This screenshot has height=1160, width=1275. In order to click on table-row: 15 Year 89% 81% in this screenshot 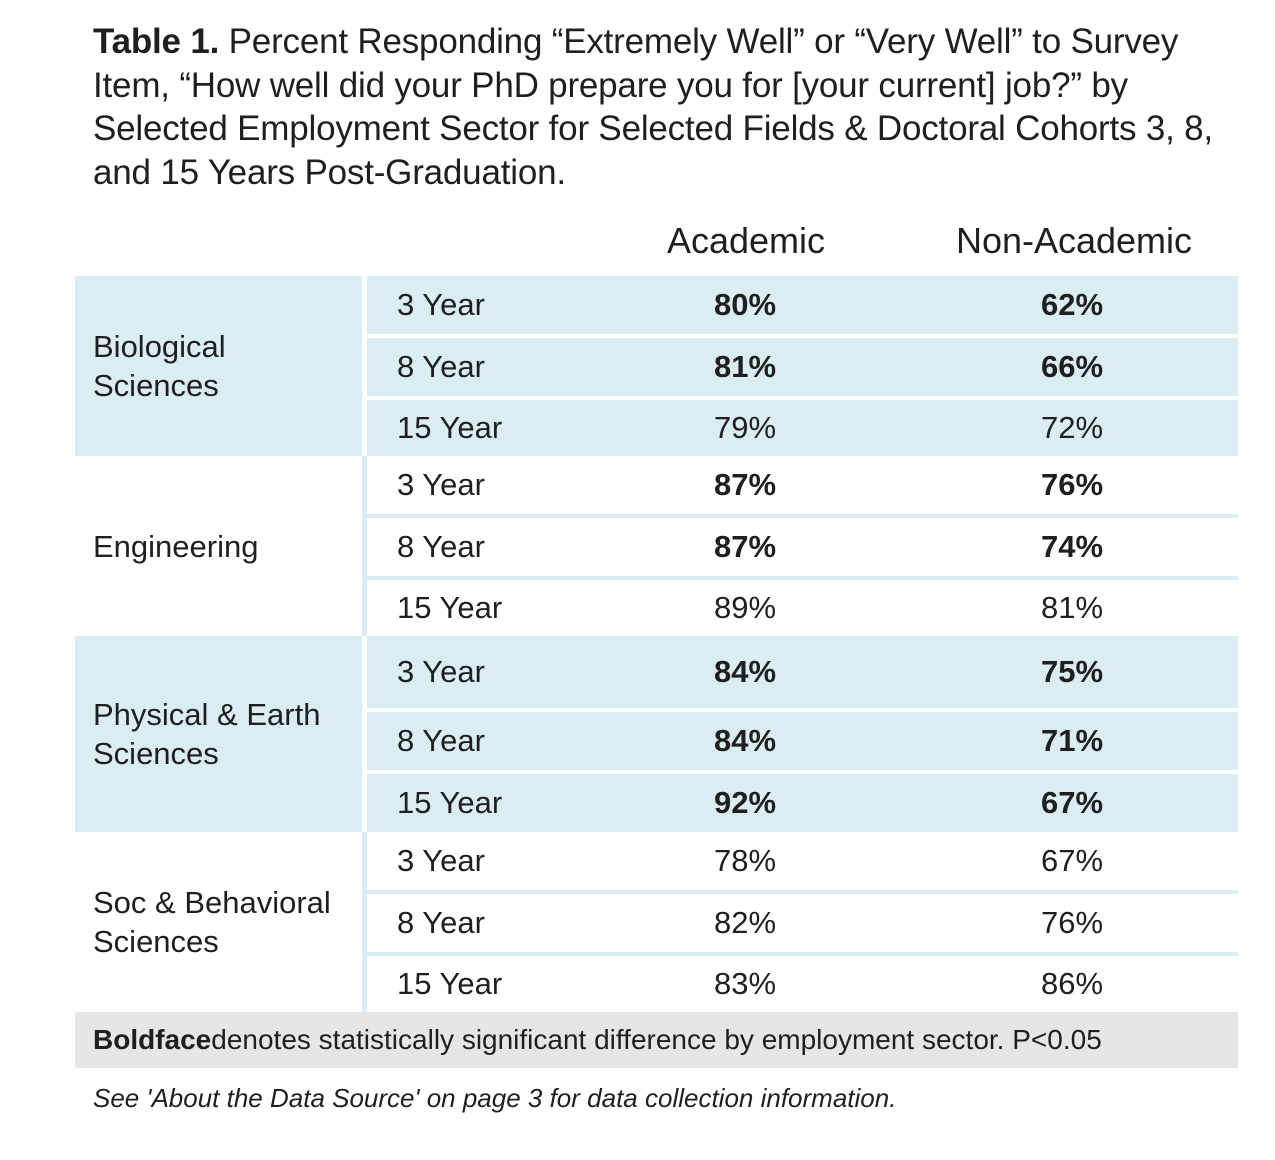, I will do `click(802, 606)`.